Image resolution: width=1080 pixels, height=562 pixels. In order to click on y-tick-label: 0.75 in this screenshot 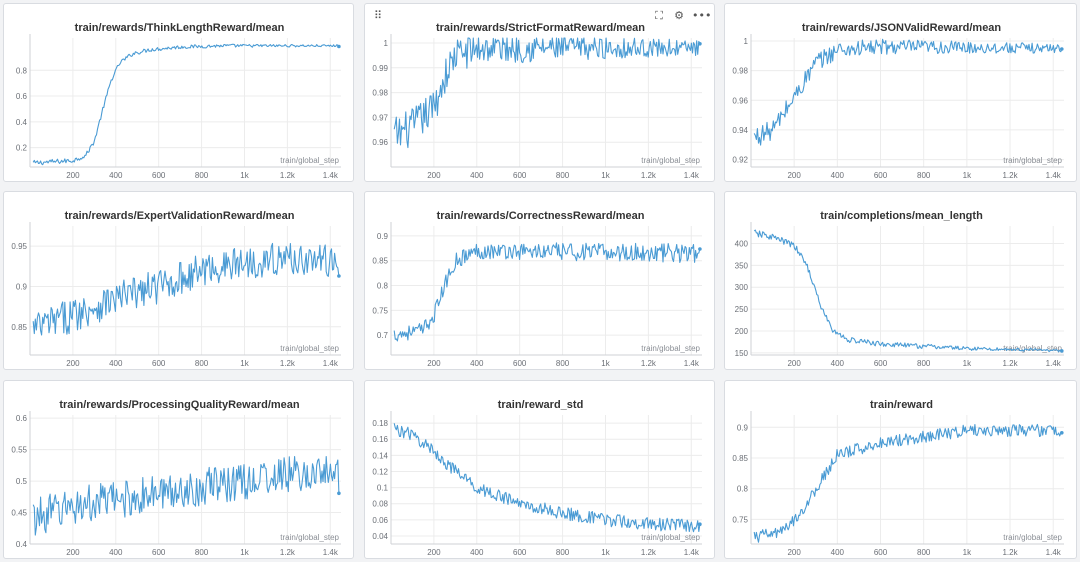, I will do `click(740, 519)`.